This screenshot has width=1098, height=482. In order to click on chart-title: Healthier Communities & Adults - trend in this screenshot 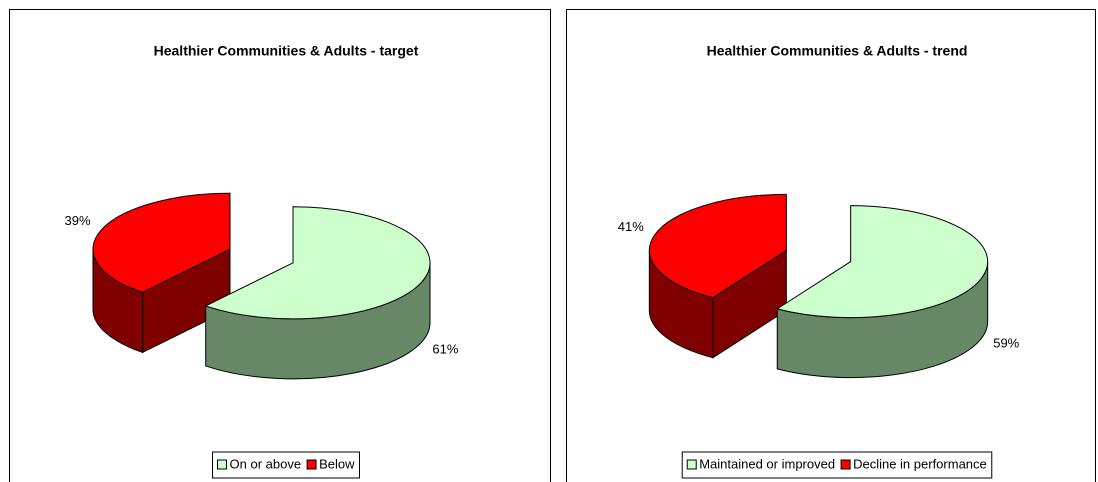, I will do `click(837, 51)`.